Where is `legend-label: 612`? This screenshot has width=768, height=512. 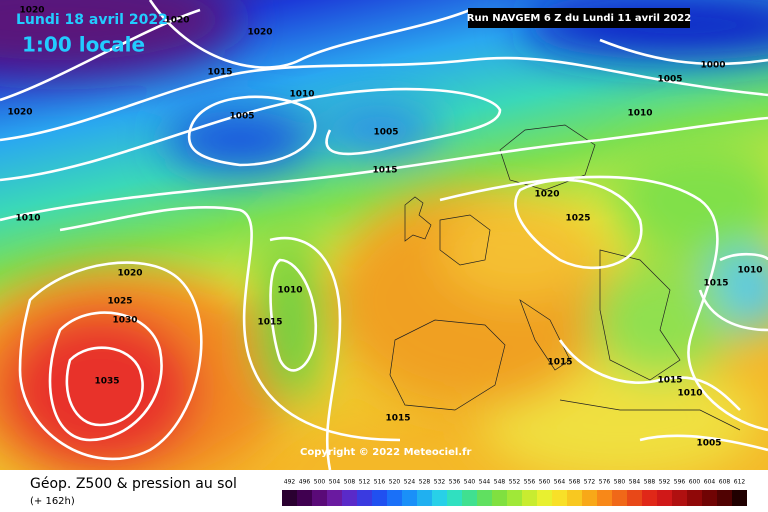
legend-label: 612 is located at coordinates (740, 482).